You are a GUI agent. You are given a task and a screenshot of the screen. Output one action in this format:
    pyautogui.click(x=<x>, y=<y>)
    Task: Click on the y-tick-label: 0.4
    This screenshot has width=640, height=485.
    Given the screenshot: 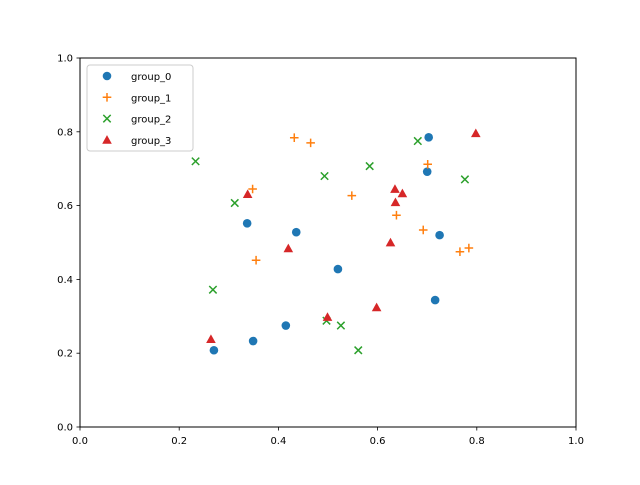 What is the action you would take?
    pyautogui.click(x=65, y=280)
    